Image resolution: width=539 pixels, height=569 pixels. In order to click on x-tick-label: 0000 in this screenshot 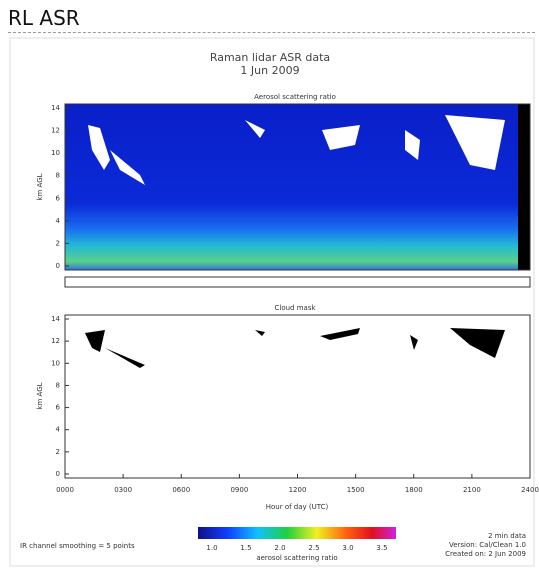, I will do `click(65, 490)`.